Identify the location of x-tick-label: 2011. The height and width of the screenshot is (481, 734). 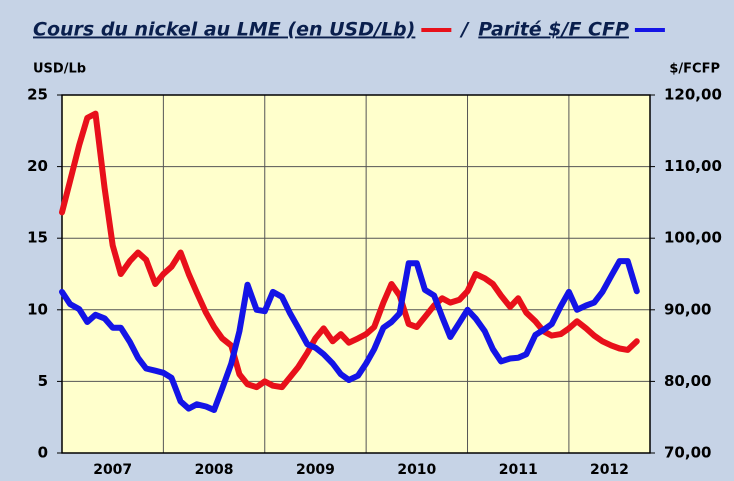
(518, 470).